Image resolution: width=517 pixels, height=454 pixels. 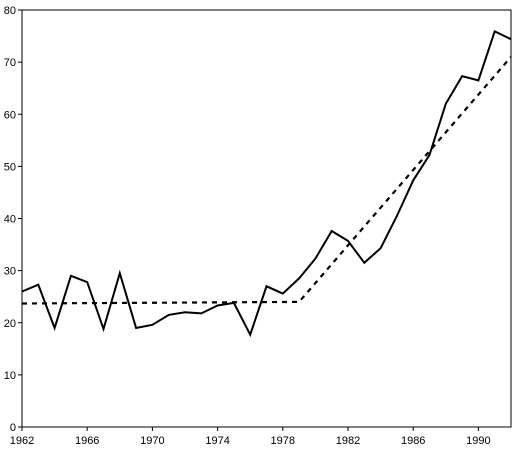 I want to click on x-tick-label: 1986, so click(x=413, y=441).